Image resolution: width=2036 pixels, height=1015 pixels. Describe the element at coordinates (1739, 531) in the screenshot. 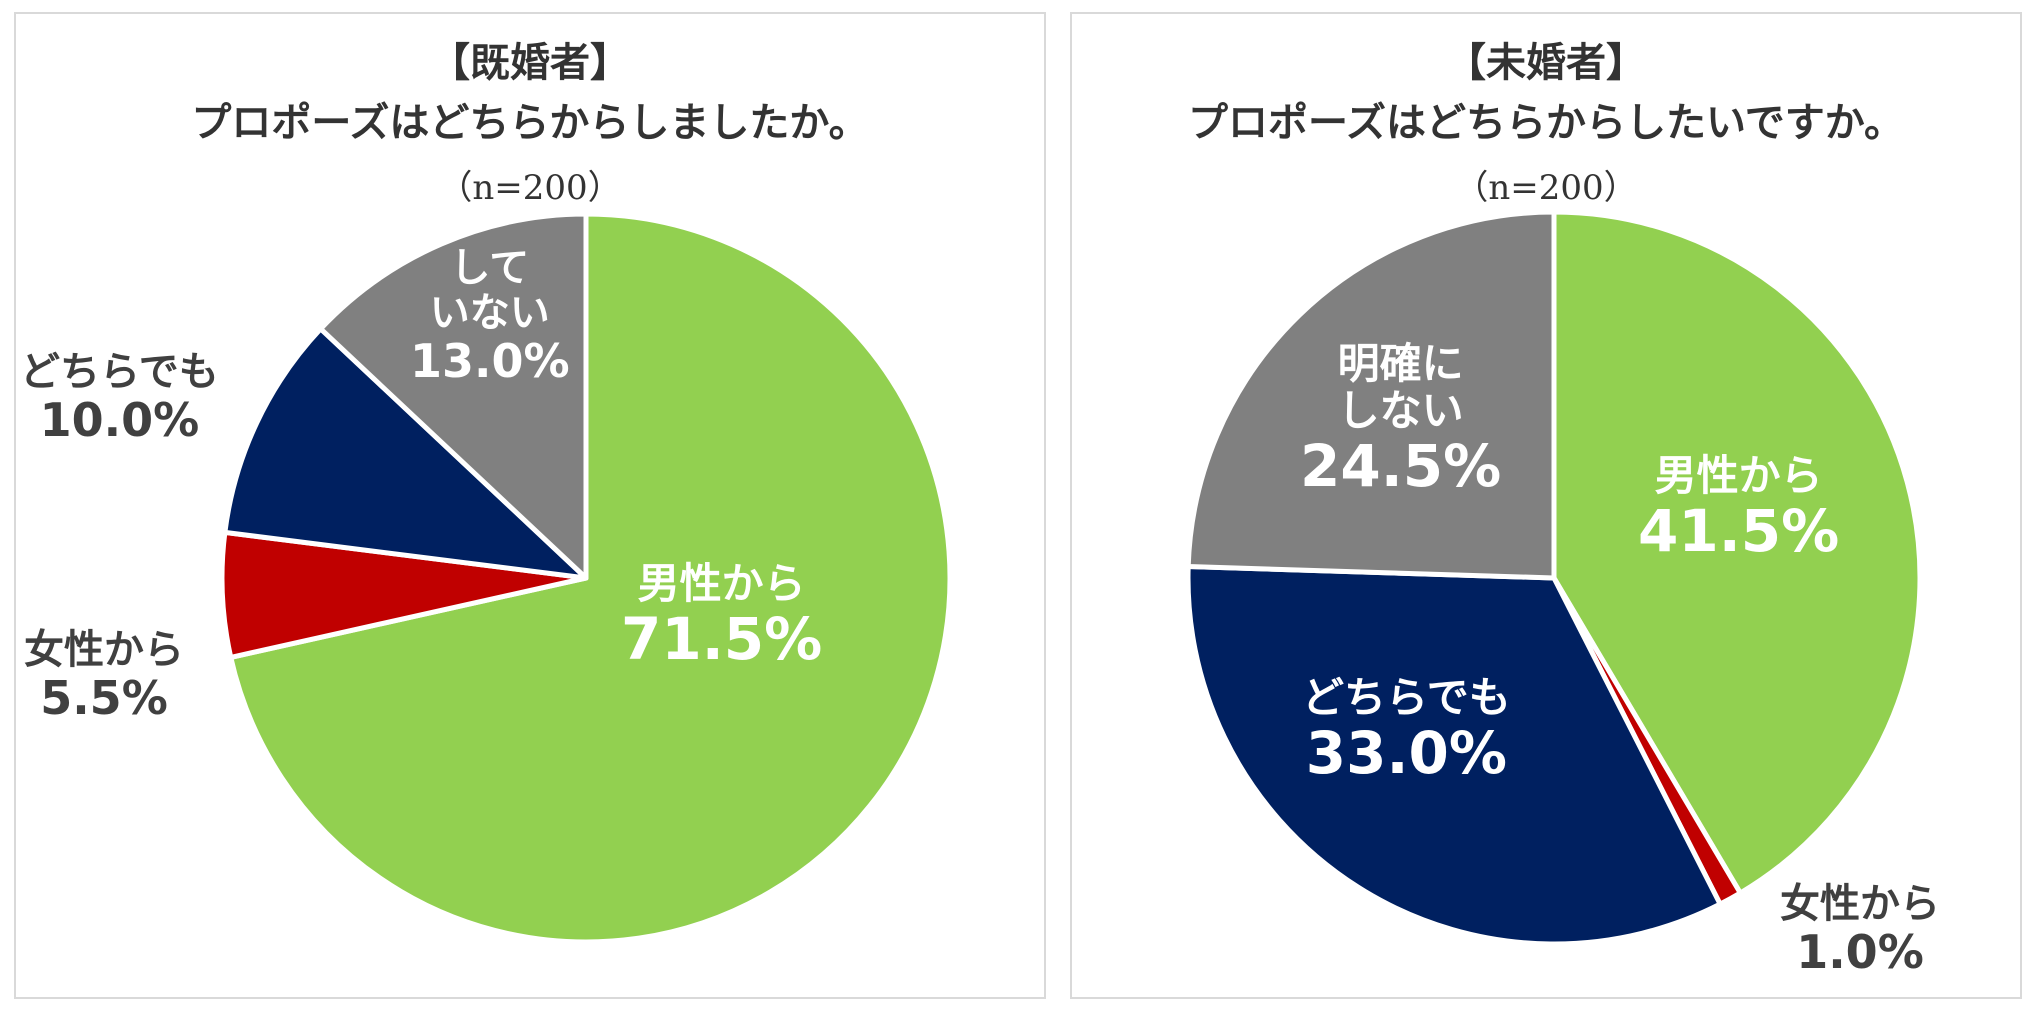

I see `slice-value: 41.5%` at that location.